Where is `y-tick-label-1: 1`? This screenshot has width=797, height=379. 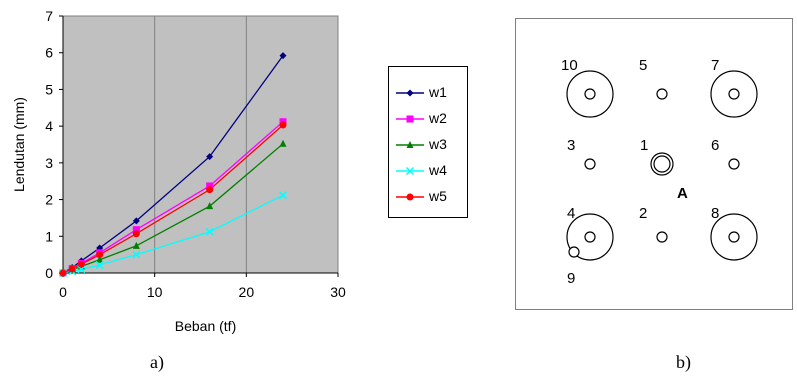 y-tick-label-1: 1 is located at coordinates (49, 236).